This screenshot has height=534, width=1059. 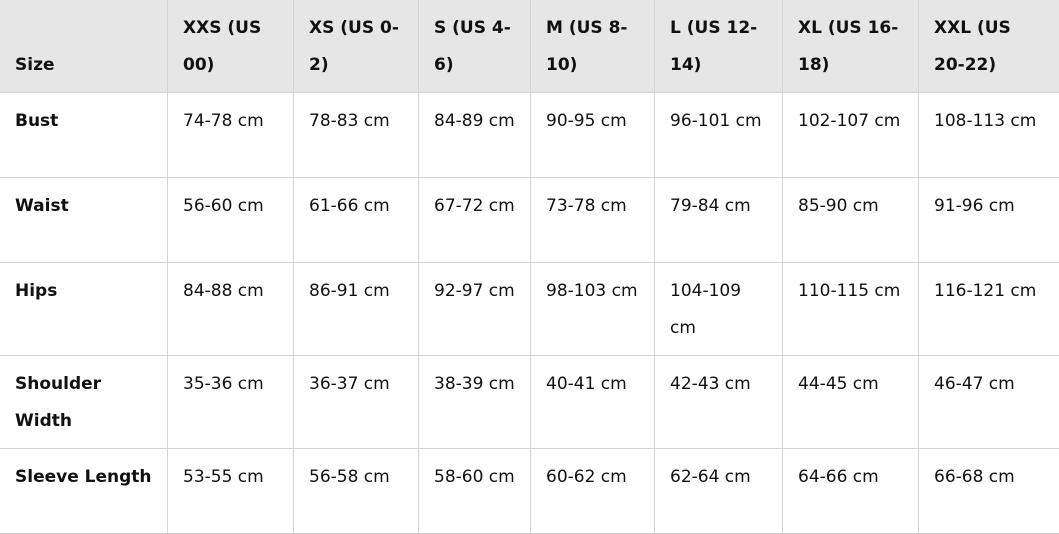 I want to click on table-cell: 60-62 cm, so click(x=593, y=491).